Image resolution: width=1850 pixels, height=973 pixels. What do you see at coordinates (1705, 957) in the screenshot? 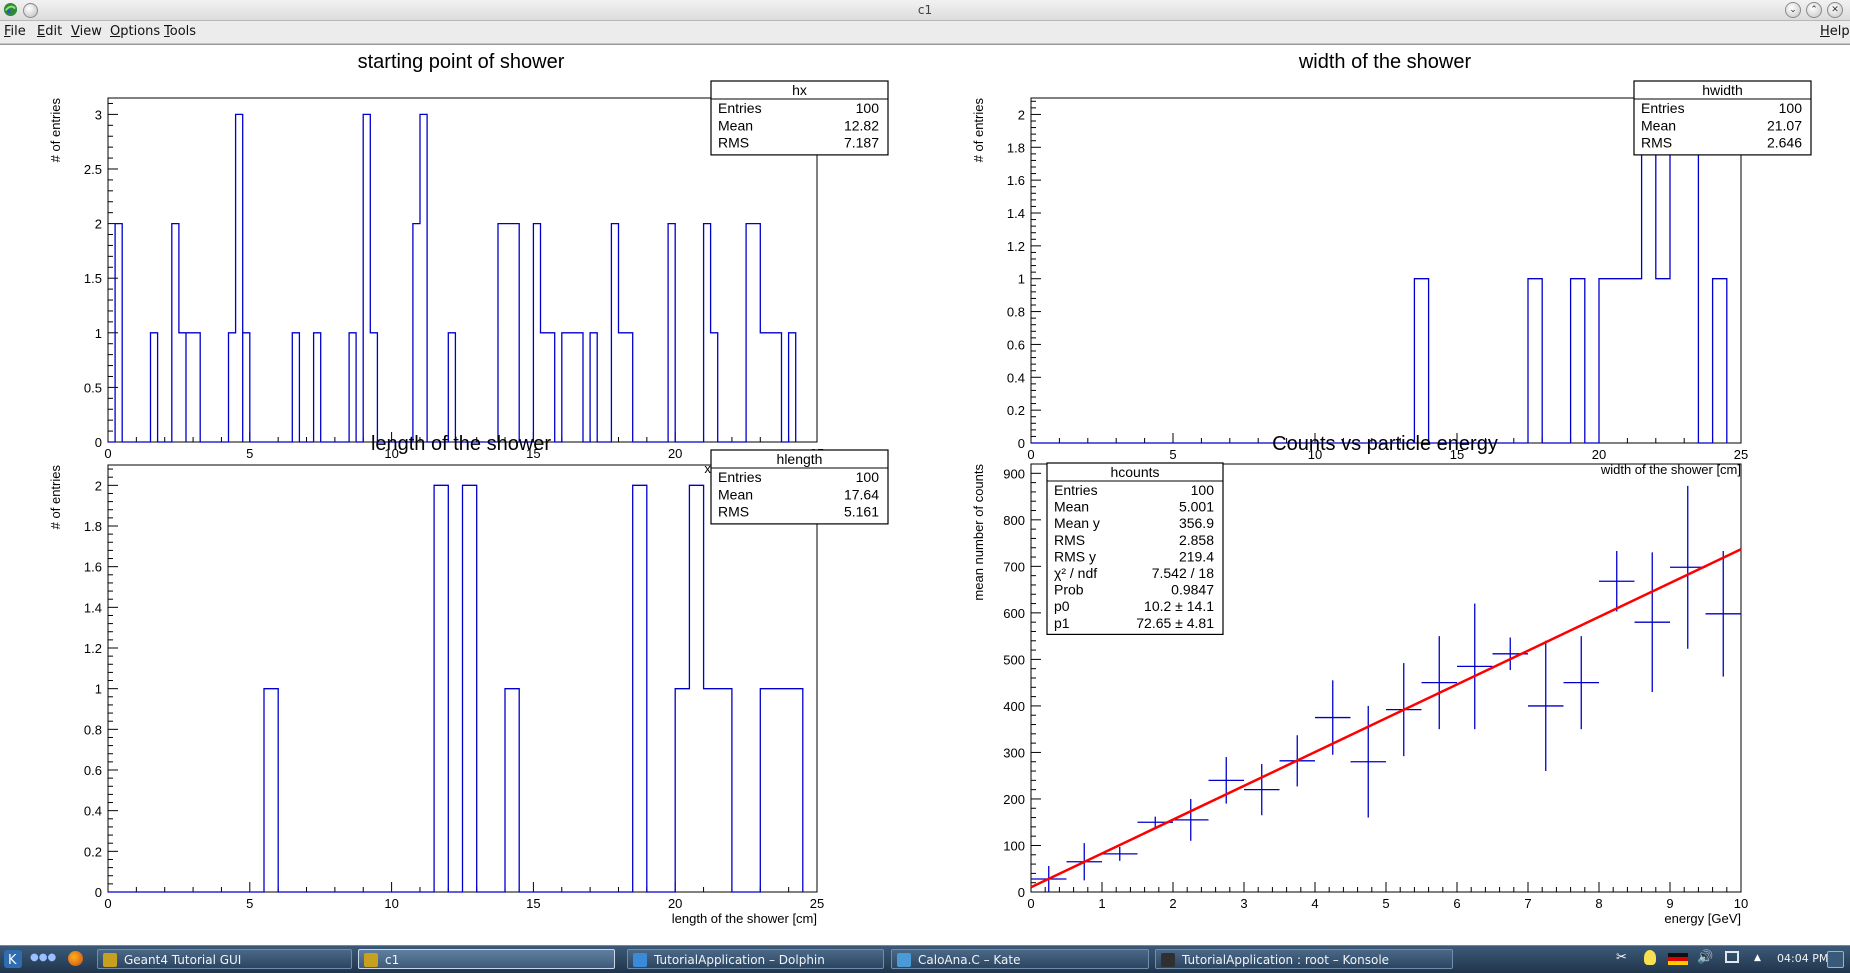
I see `volume-icon: 🔊` at bounding box center [1705, 957].